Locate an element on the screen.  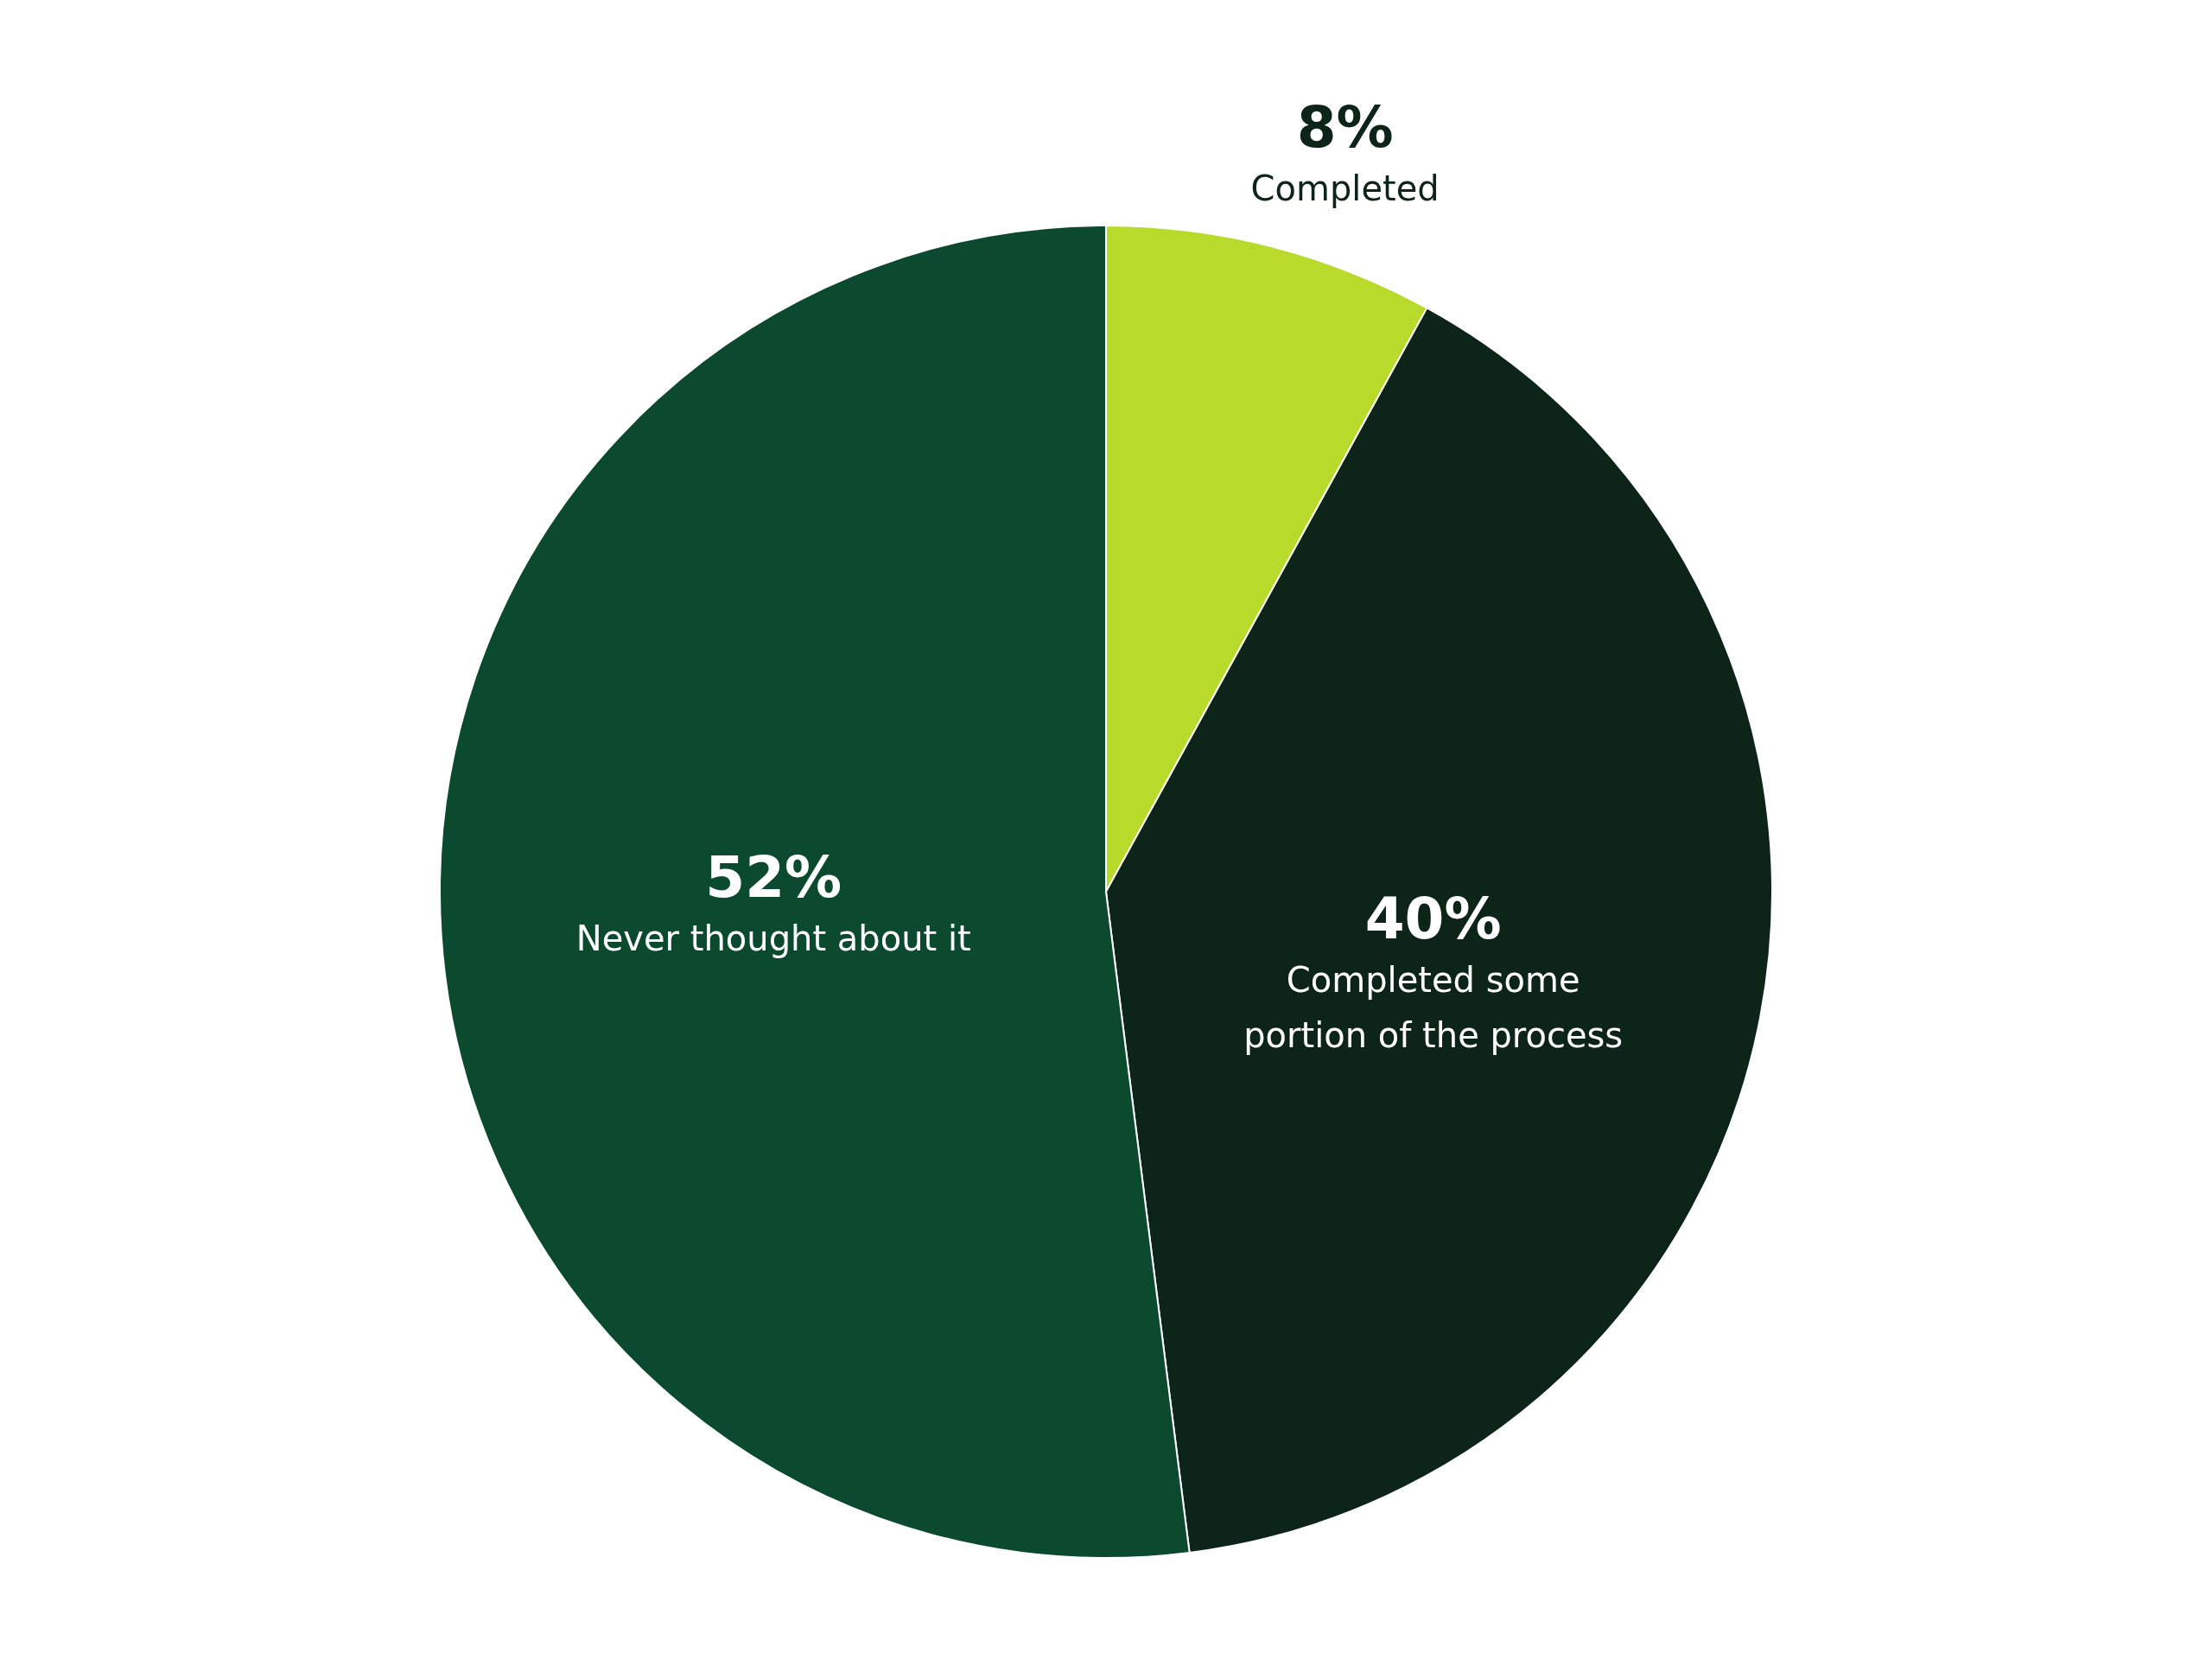
slice-label: Completed some portion of the process is located at coordinates (1433, 1008).